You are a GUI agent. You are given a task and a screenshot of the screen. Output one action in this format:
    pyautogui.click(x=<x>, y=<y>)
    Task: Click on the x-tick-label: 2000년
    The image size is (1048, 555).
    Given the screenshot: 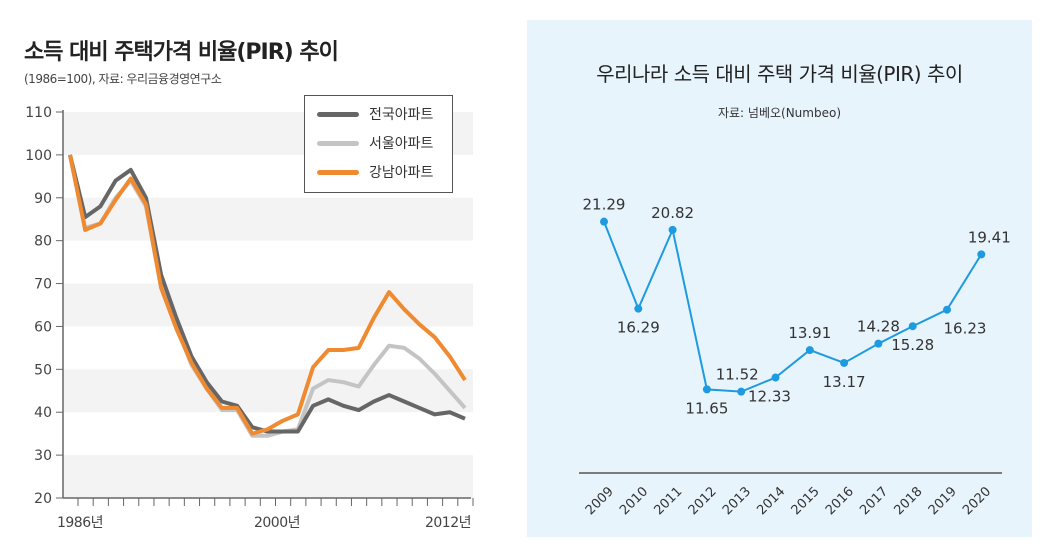 What is the action you would take?
    pyautogui.click(x=277, y=523)
    